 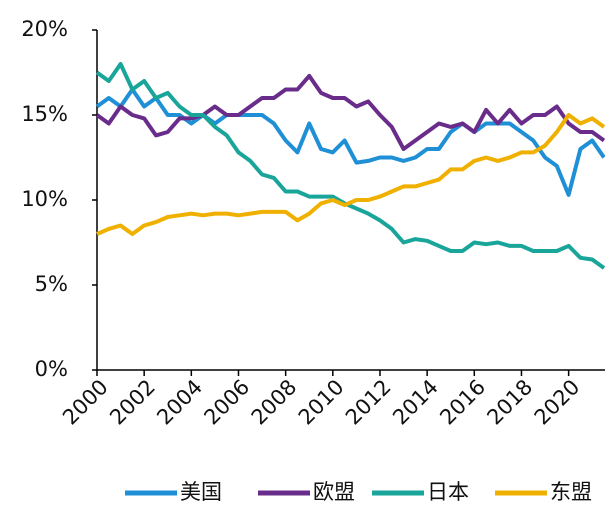 What do you see at coordinates (350, 112) in the screenshot?
I see `series-line` at bounding box center [350, 112].